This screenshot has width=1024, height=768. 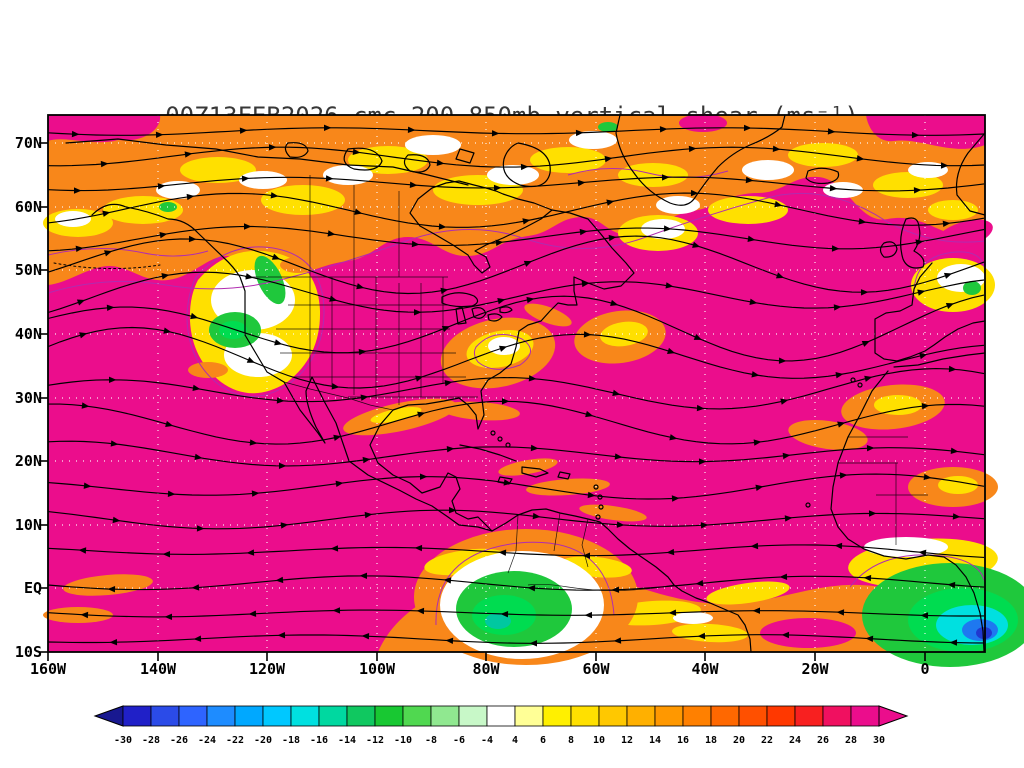 What do you see at coordinates (851, 740) in the screenshot?
I see `colorbar-tick-label: 28` at bounding box center [851, 740].